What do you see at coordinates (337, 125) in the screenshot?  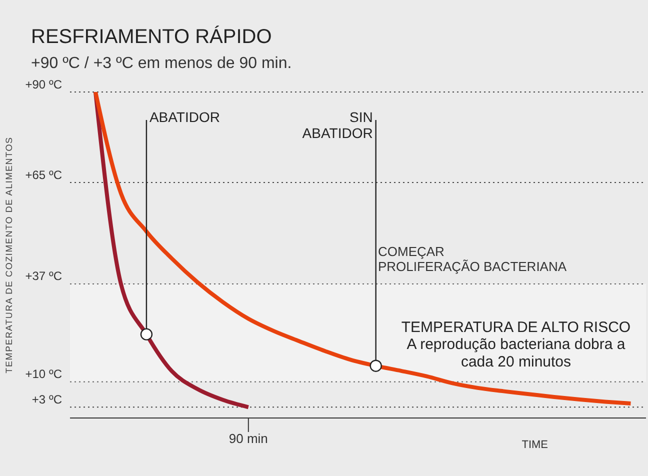 I see `text: SIN ABATIDOR` at bounding box center [337, 125].